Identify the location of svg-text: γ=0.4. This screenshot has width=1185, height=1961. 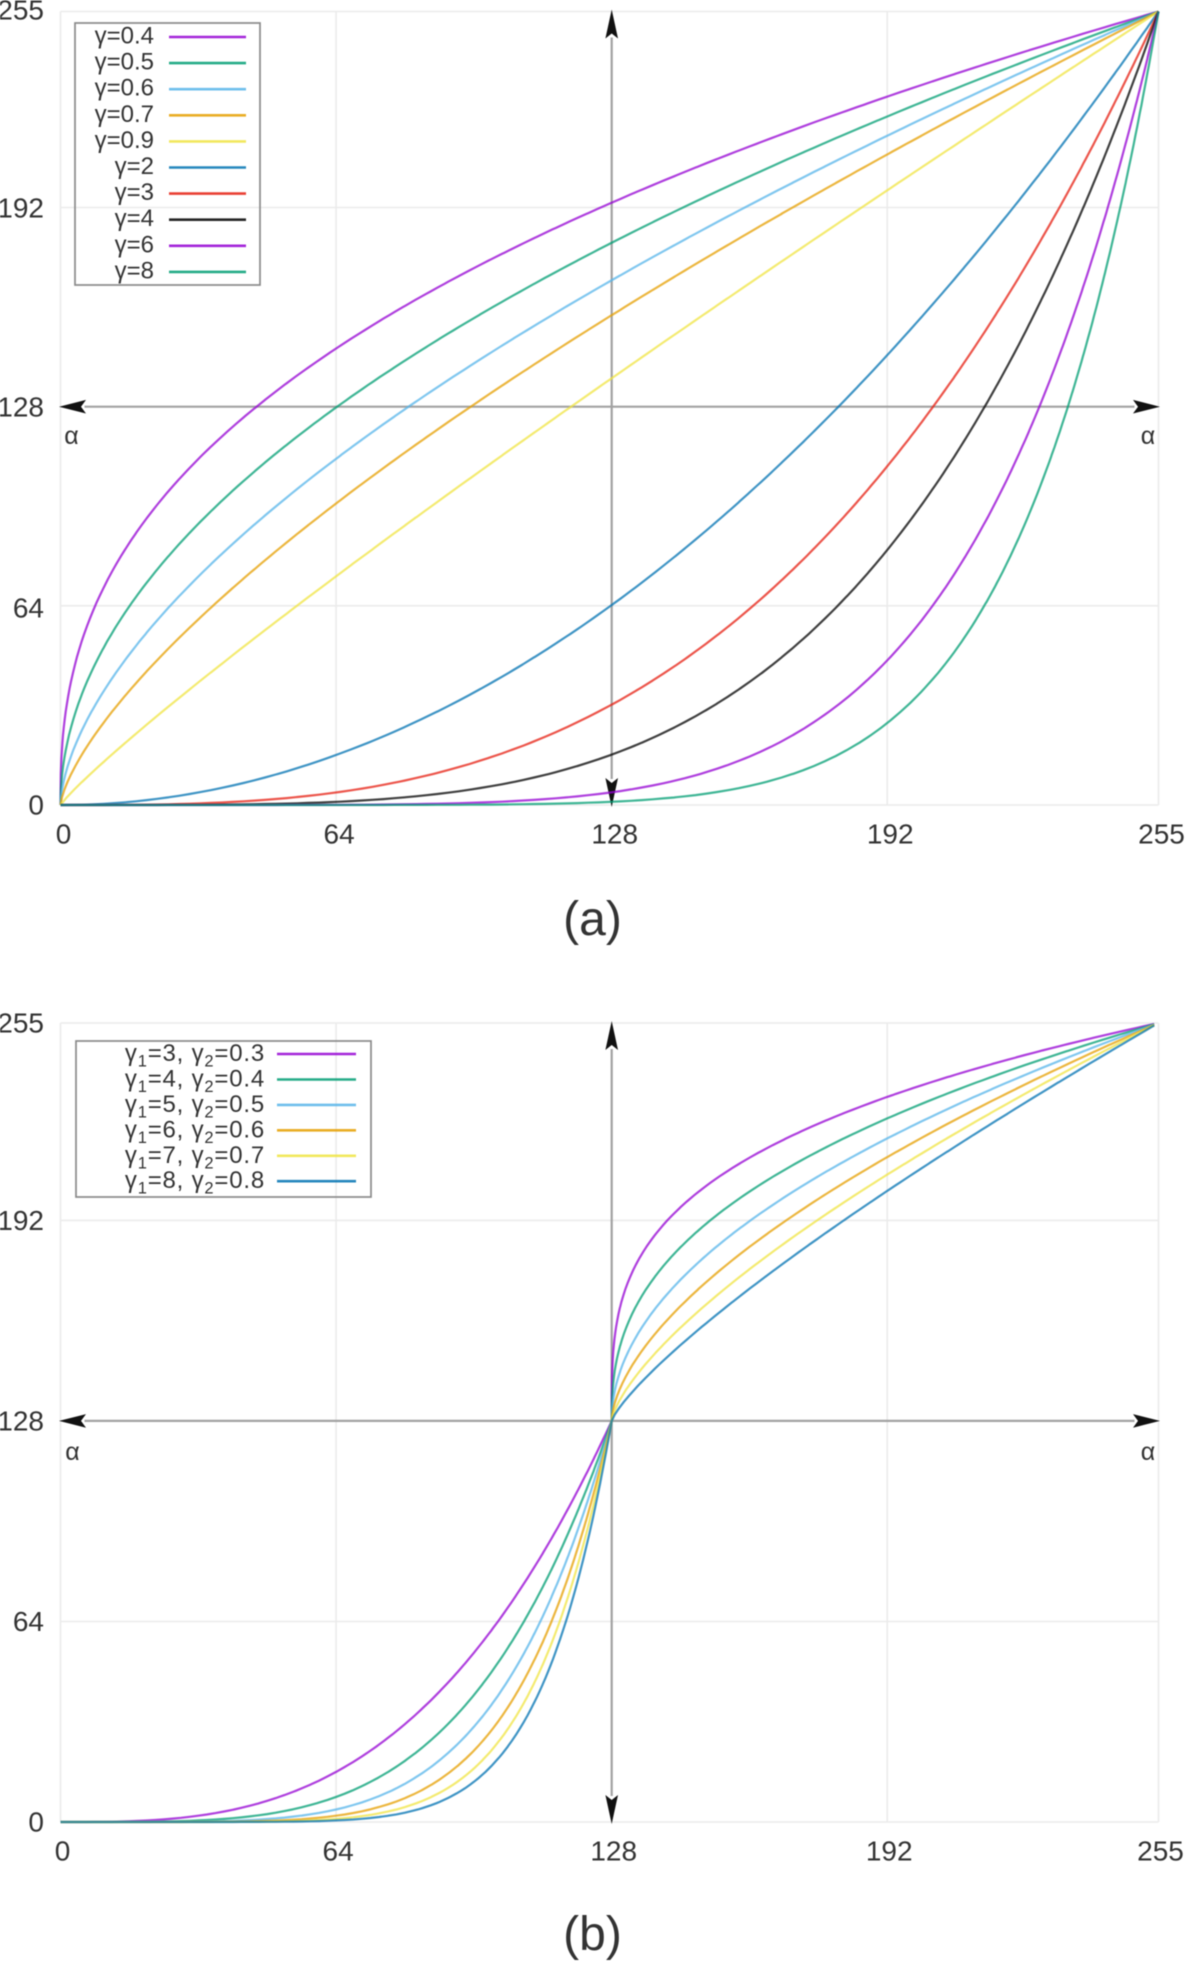
(124, 36).